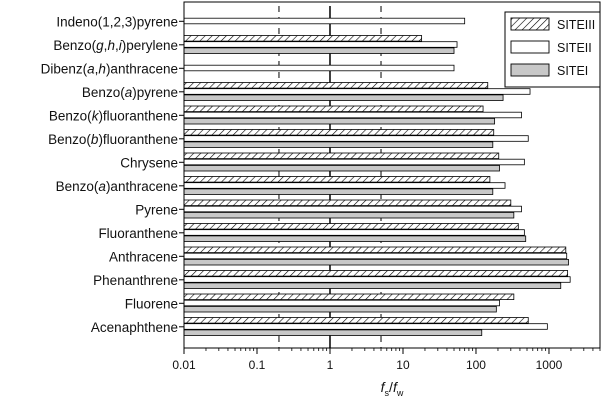  I want to click on x-axis-title: fs/fw, so click(392, 388).